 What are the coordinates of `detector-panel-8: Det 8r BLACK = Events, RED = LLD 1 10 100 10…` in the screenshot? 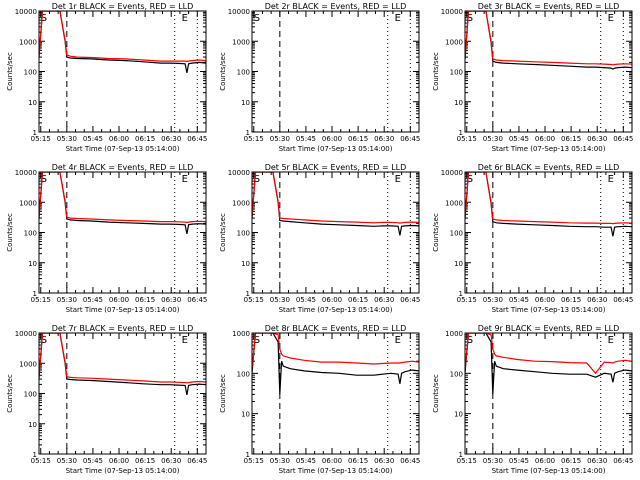 It's located at (319, 399).